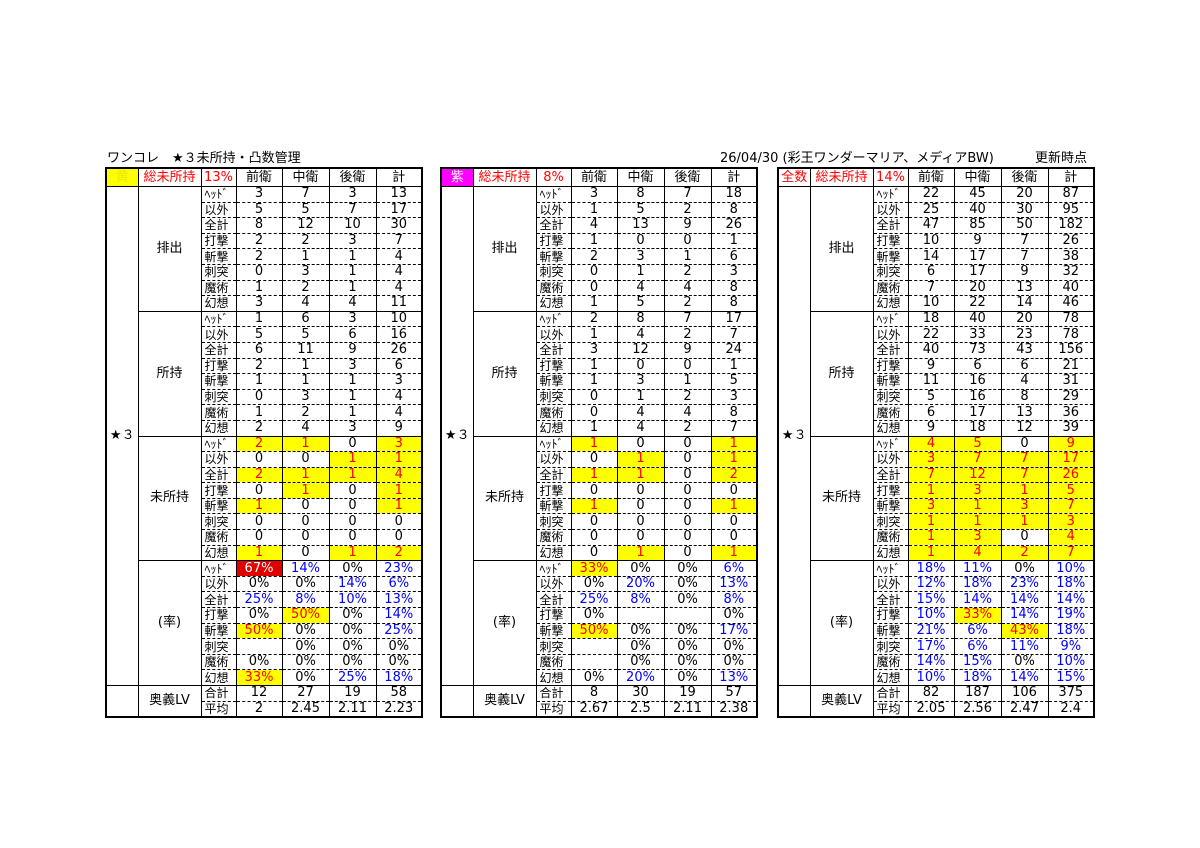 Image resolution: width=1200 pixels, height=848 pixels. I want to click on data-row: 奥義LV 合計 12 27 19 58, so click(264, 701).